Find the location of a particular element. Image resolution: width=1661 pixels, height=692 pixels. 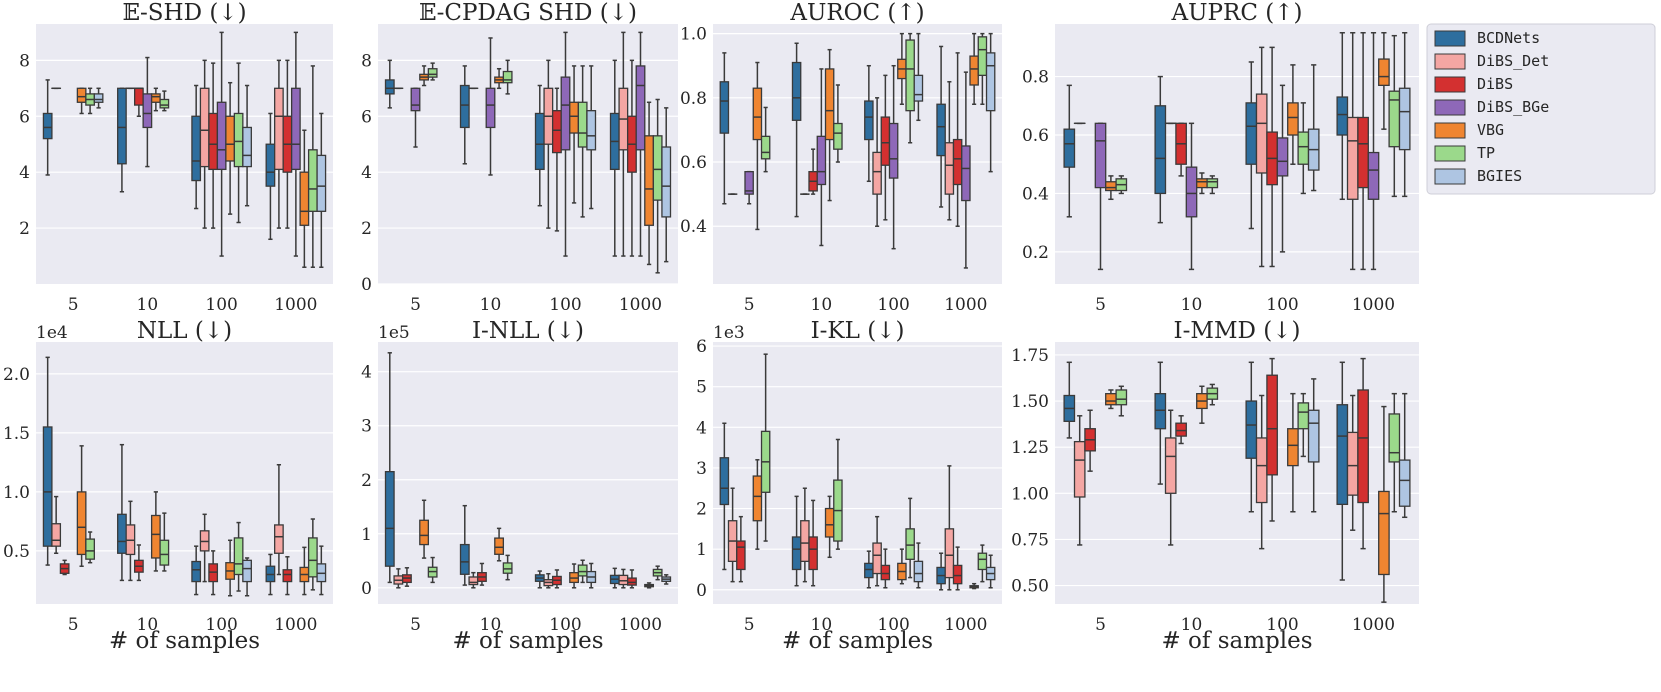

x-axis-label: # of samples is located at coordinates (527, 641).